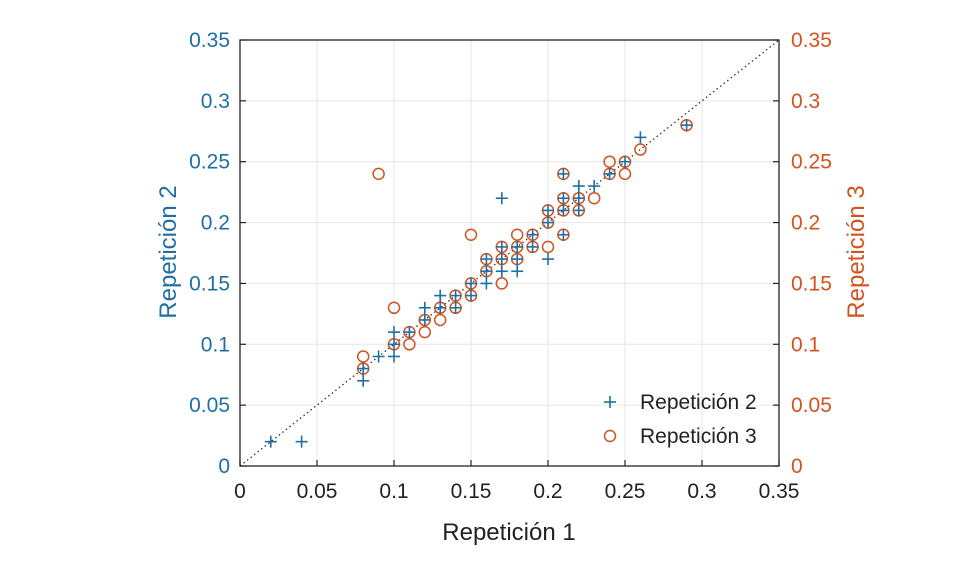  Describe the element at coordinates (209, 40) in the screenshot. I see `left-y-tick-label: 0.35` at that location.